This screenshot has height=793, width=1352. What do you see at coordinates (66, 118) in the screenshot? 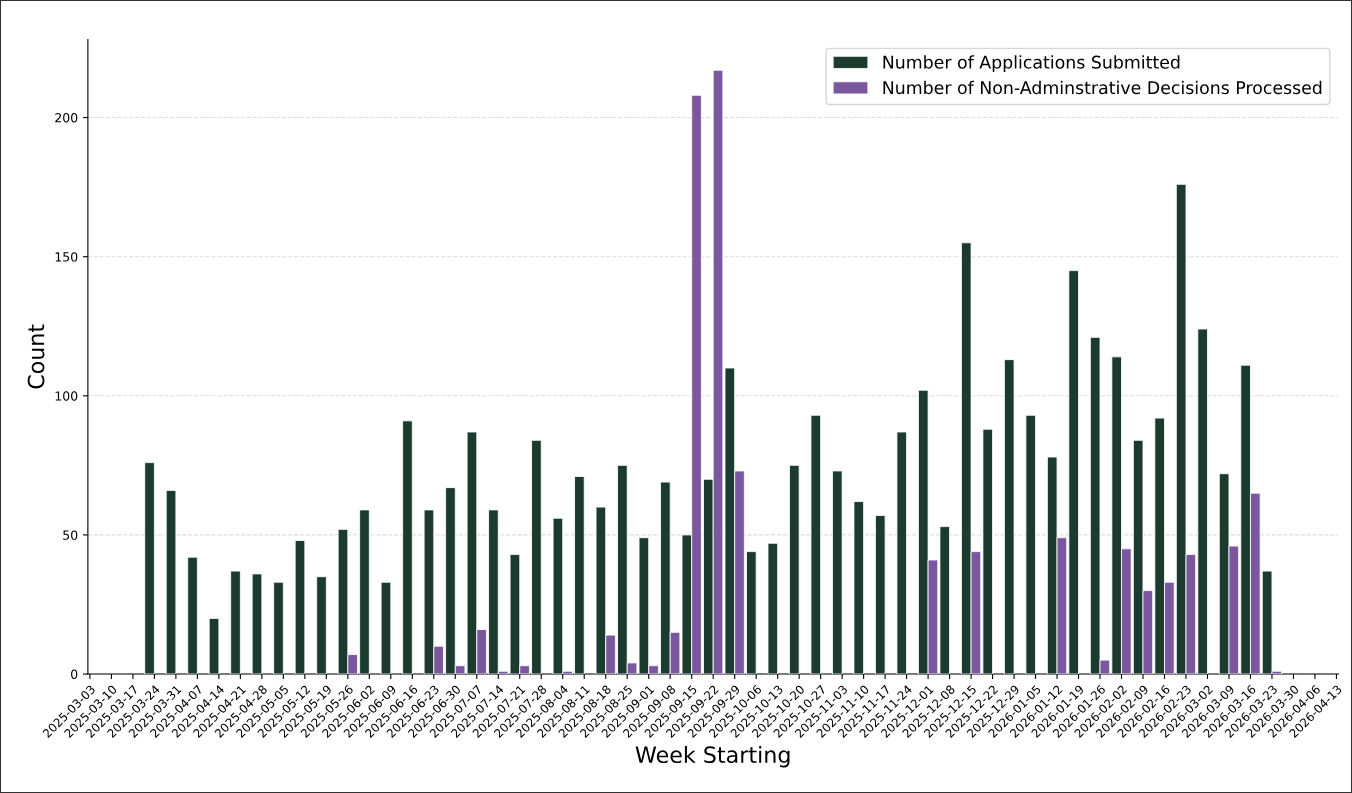
I see `y-tick-label: 200` at bounding box center [66, 118].